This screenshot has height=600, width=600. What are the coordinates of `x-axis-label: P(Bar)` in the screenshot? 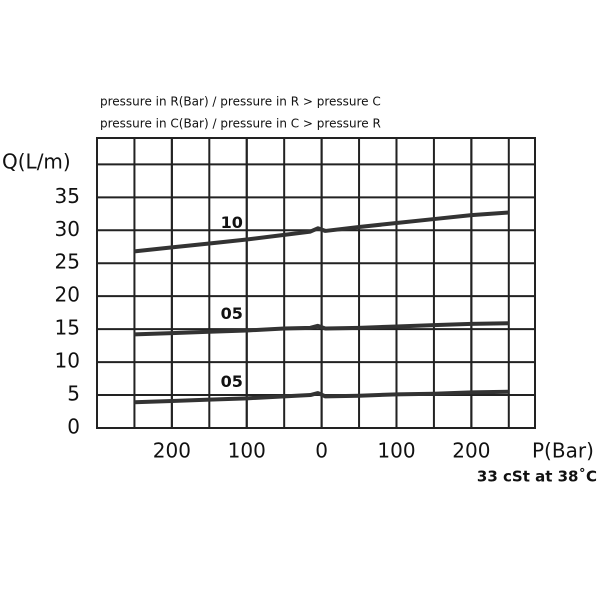 It's located at (563, 451).